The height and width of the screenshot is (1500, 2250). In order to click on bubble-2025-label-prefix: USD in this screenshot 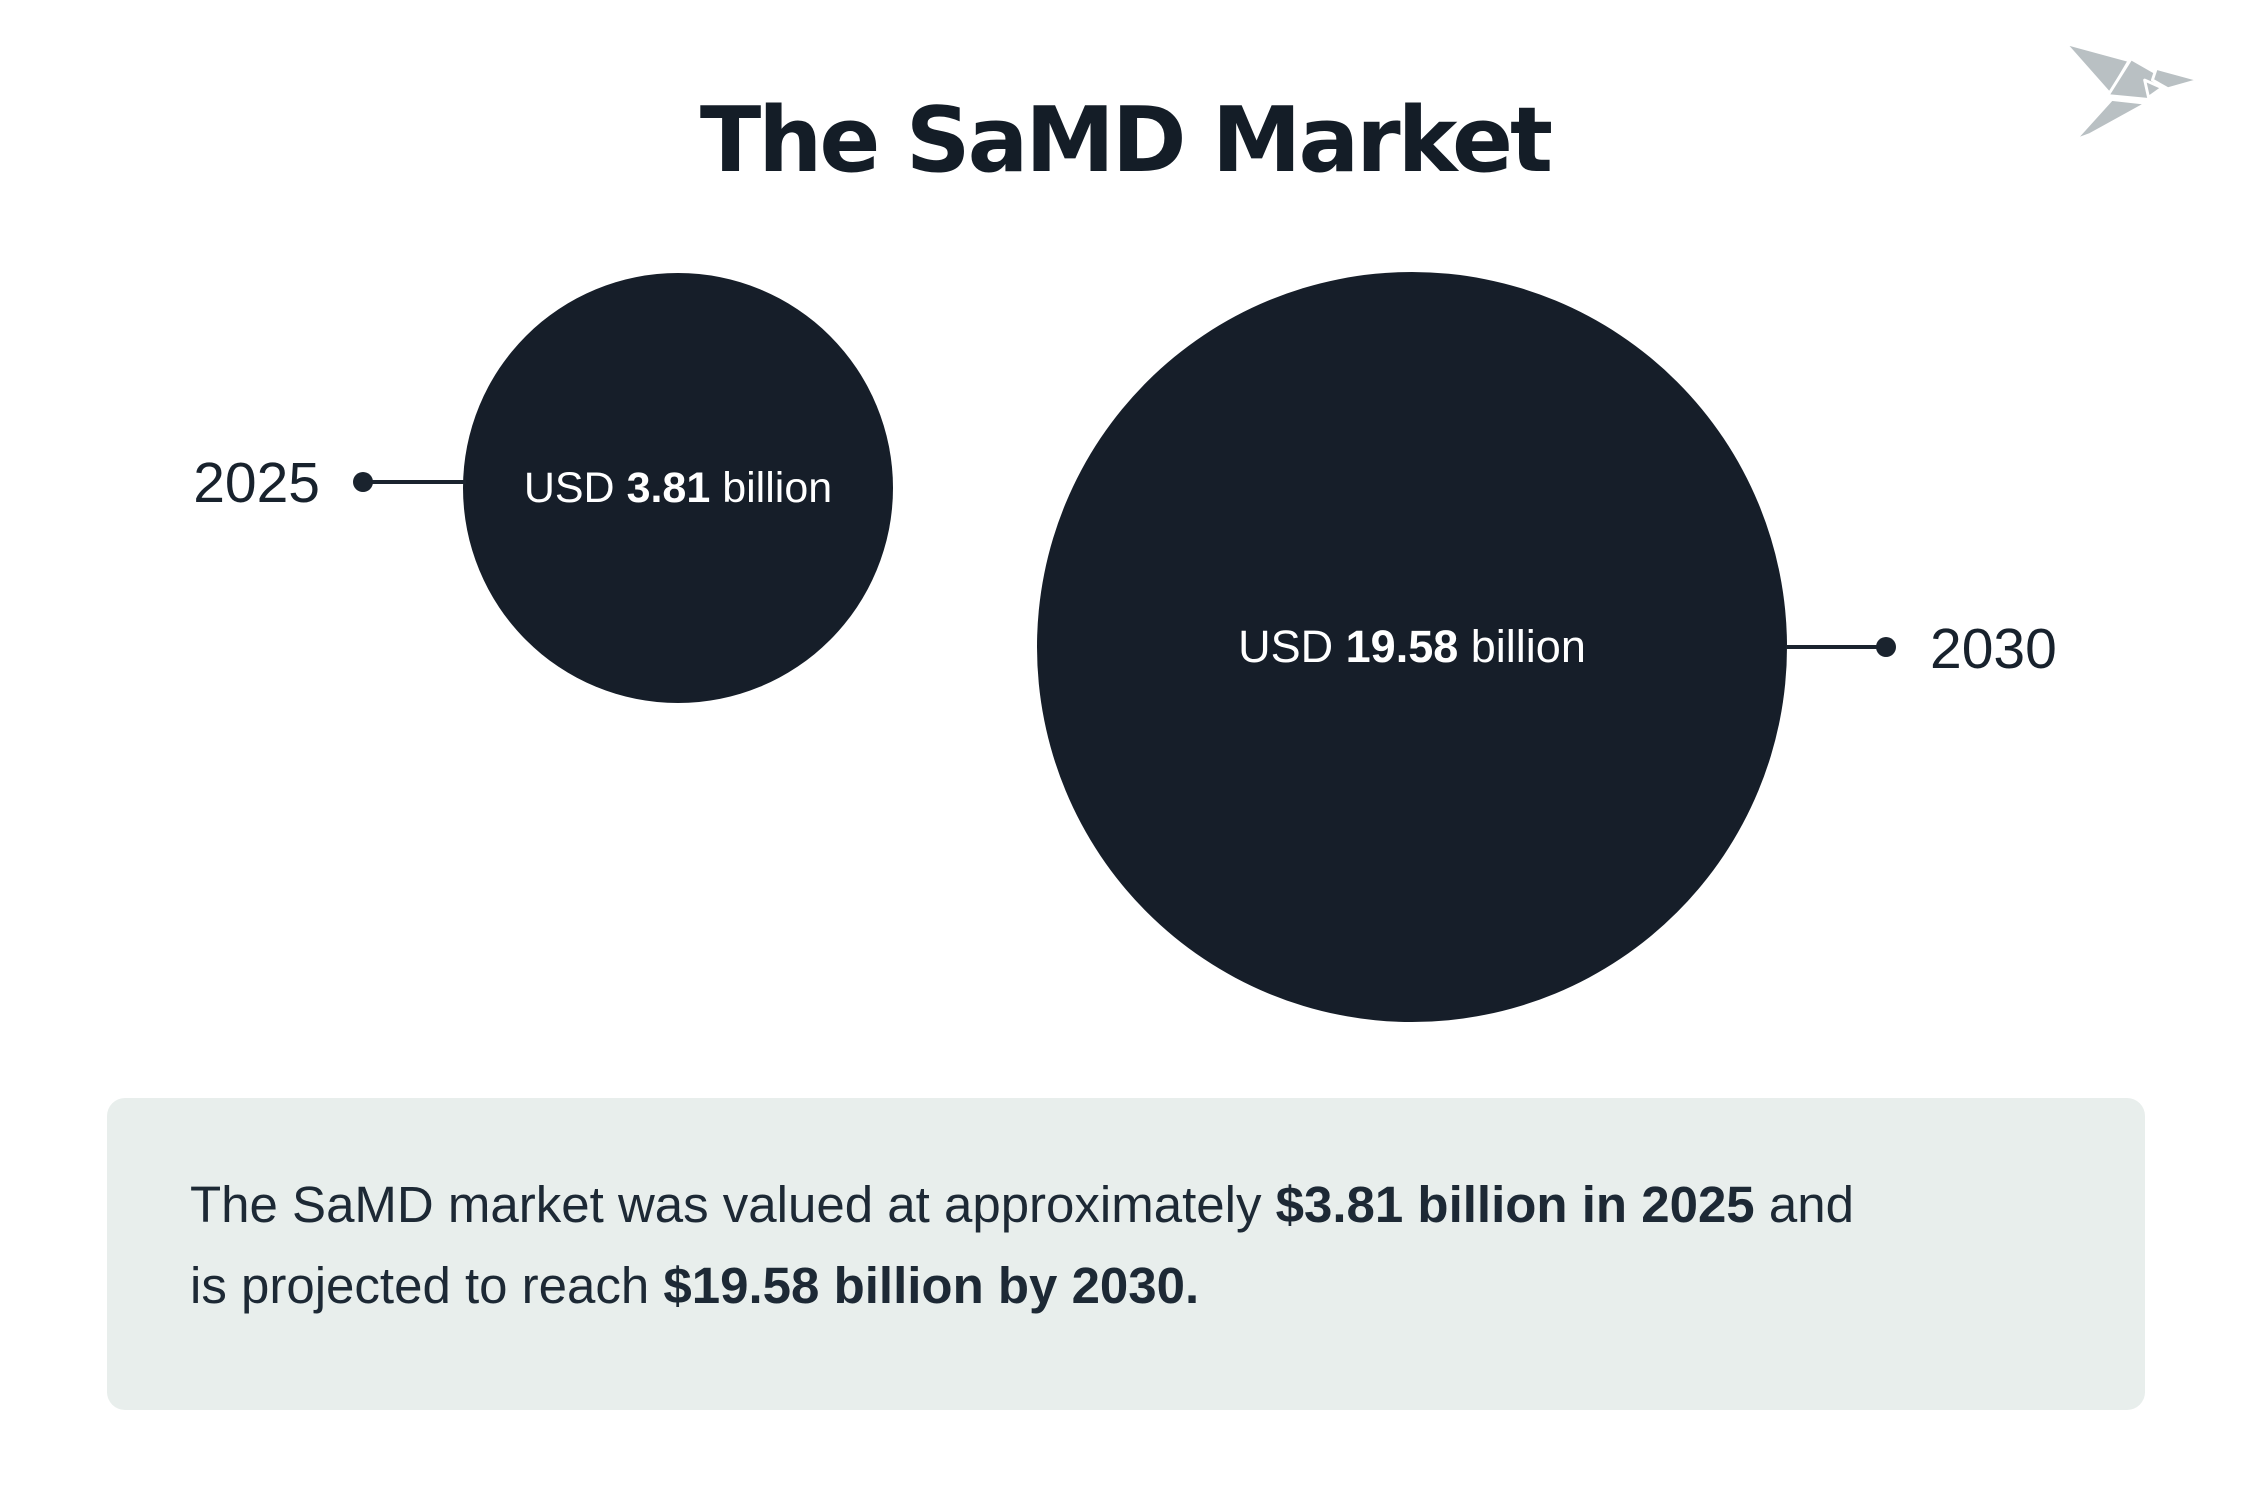, I will do `click(575, 487)`.